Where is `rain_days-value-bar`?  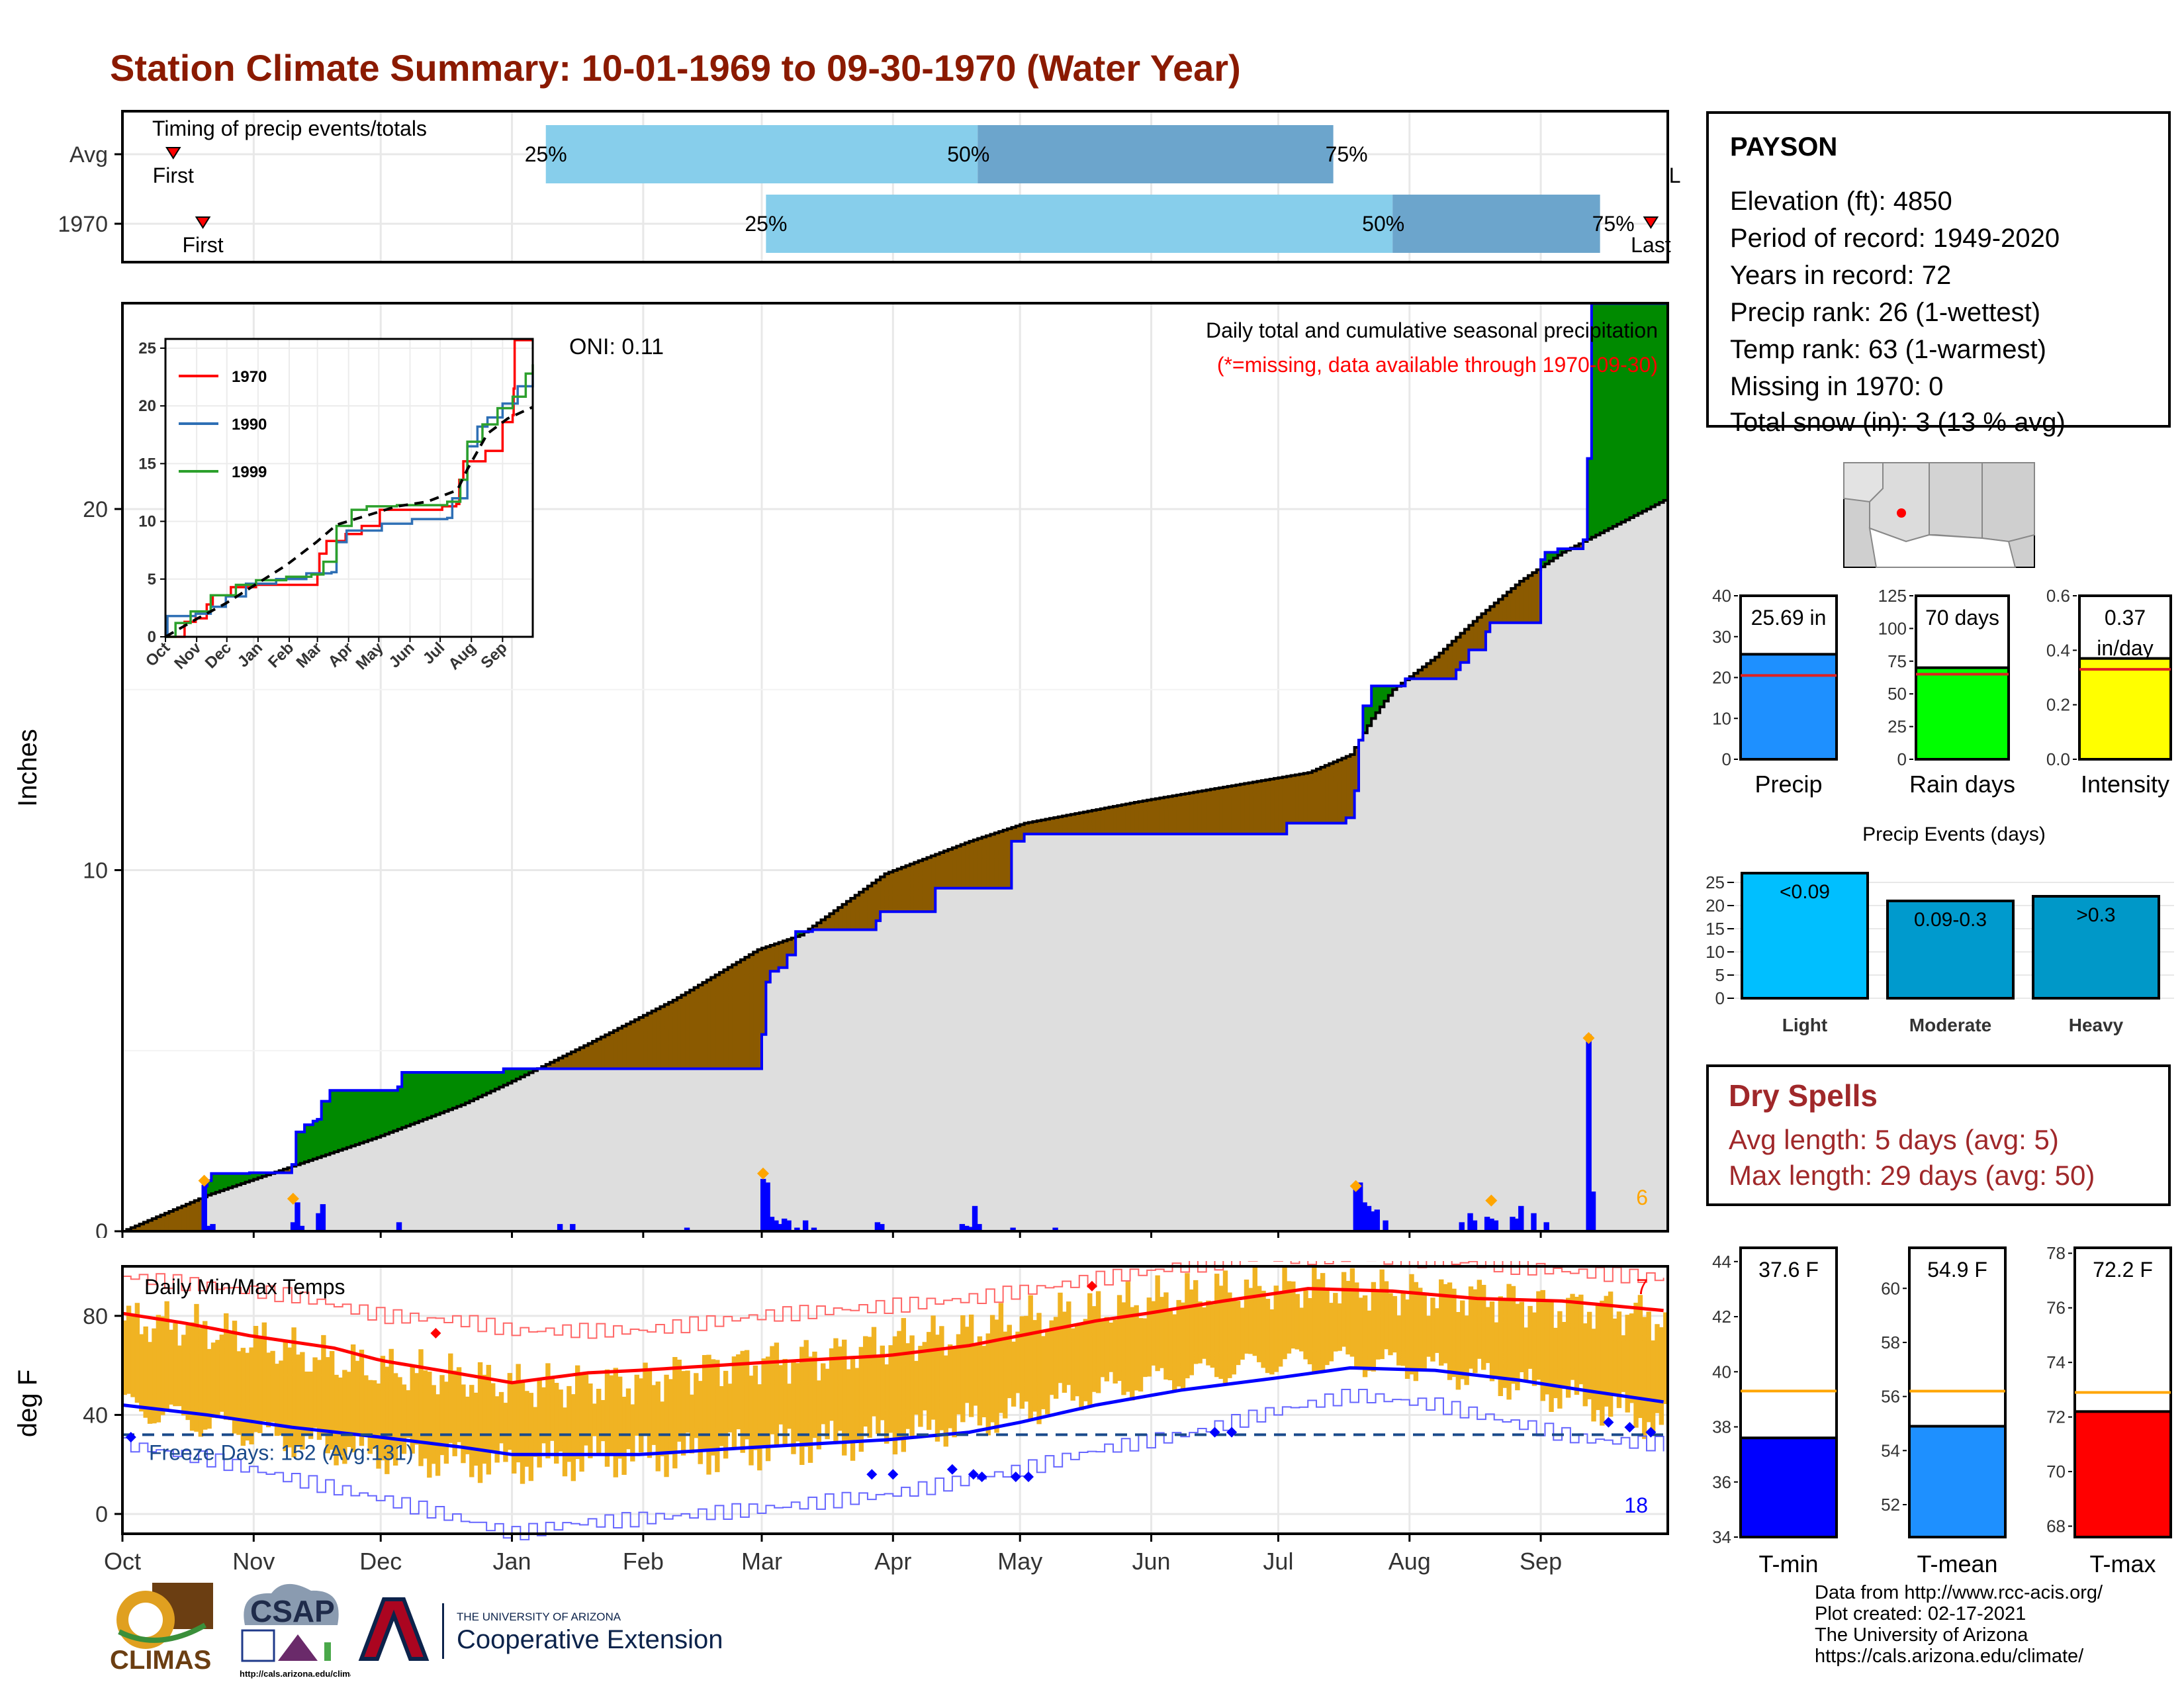
rain_days-value-bar is located at coordinates (1962, 713).